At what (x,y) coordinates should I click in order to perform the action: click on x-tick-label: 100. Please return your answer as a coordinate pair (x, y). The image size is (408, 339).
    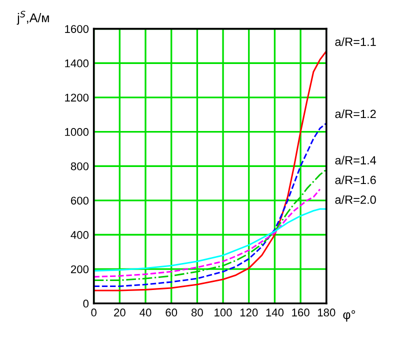
    Looking at the image, I should click on (223, 312).